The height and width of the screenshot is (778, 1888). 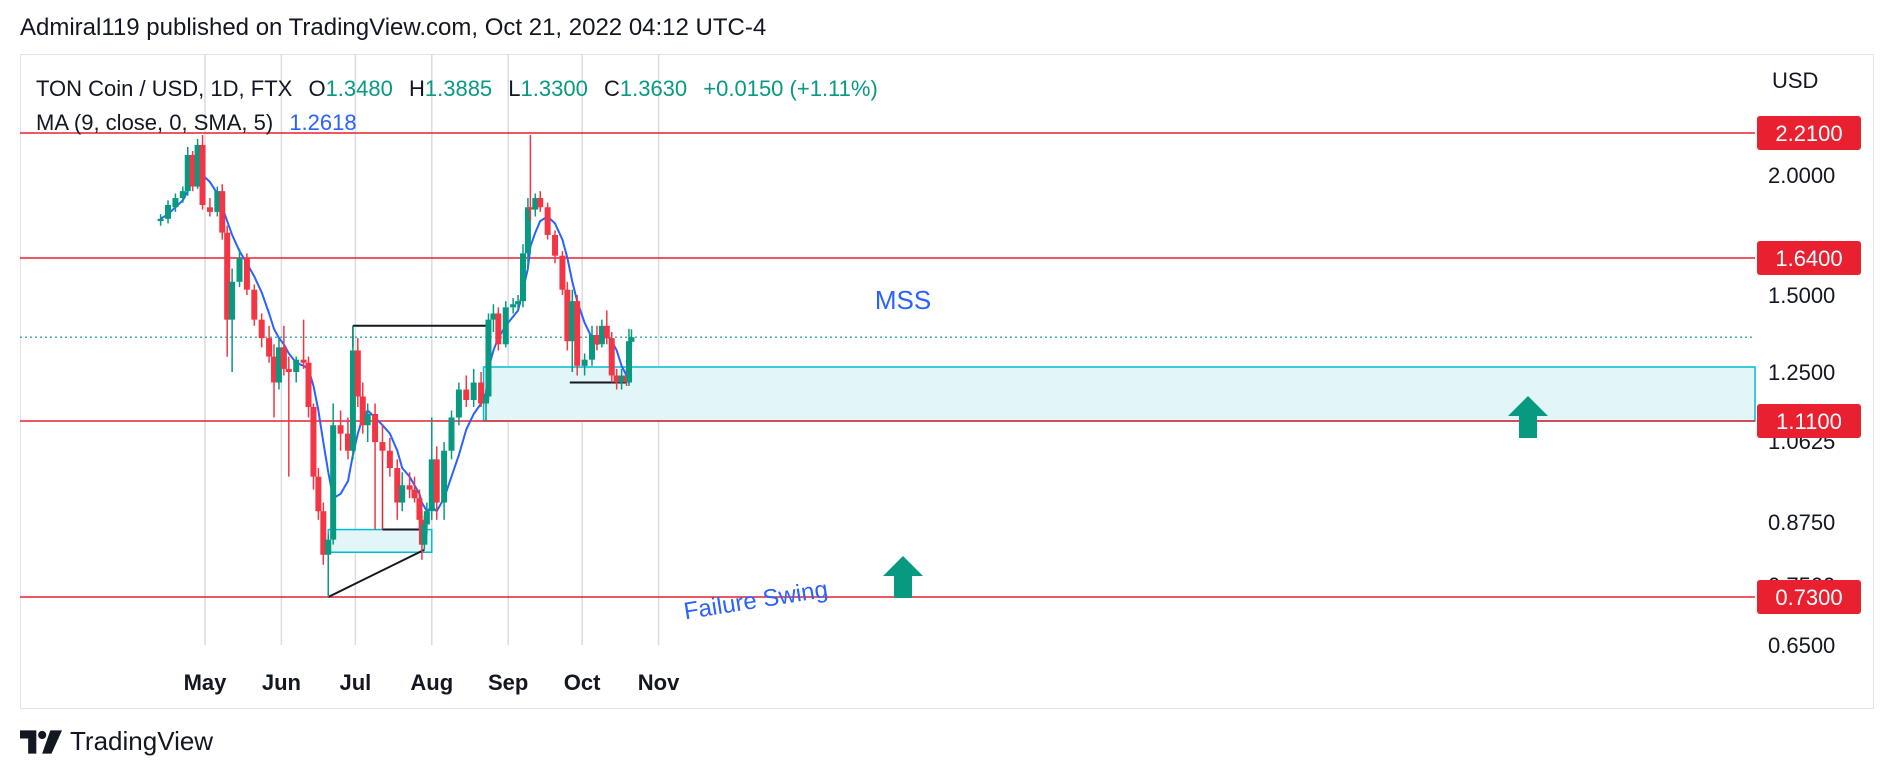 What do you see at coordinates (206, 682) in the screenshot?
I see `x-tick-label: May` at bounding box center [206, 682].